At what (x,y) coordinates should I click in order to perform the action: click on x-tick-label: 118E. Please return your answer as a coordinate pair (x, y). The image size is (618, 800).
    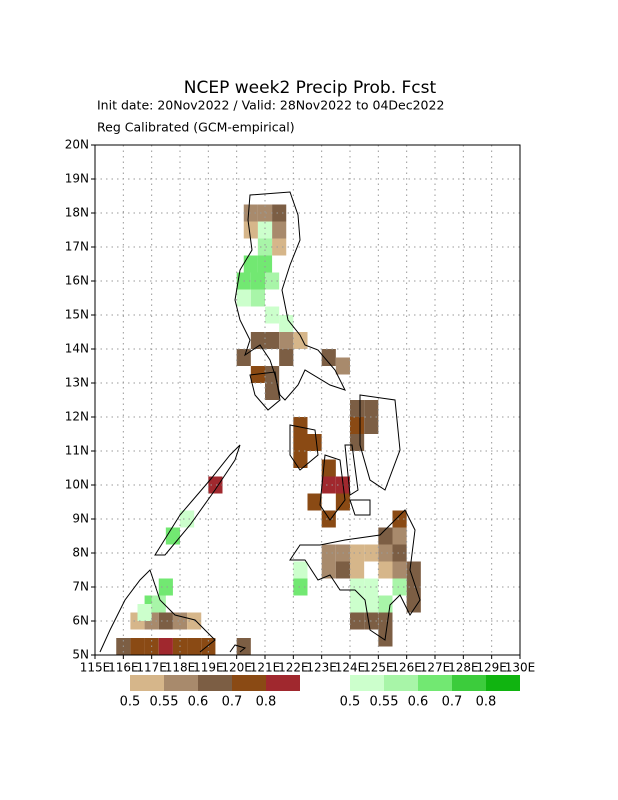
    Looking at the image, I should click on (180, 668).